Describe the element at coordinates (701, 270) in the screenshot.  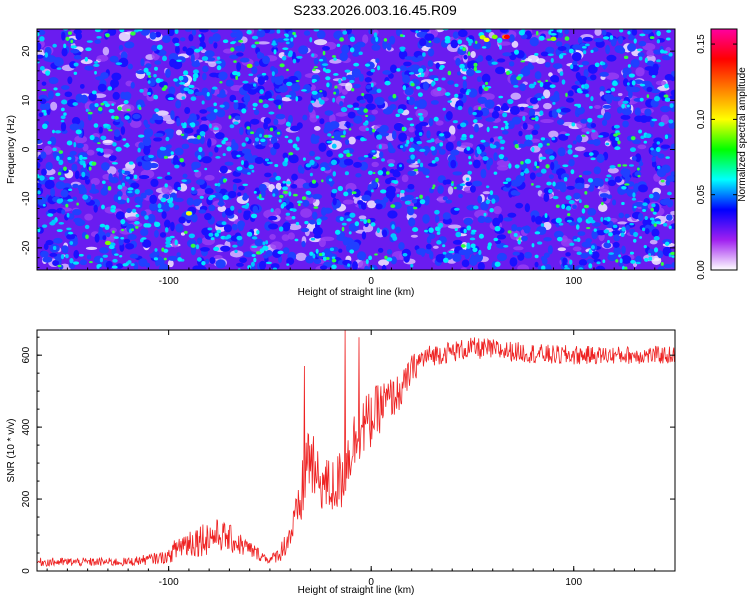
I see `colorbar-tick-label: 0.00` at that location.